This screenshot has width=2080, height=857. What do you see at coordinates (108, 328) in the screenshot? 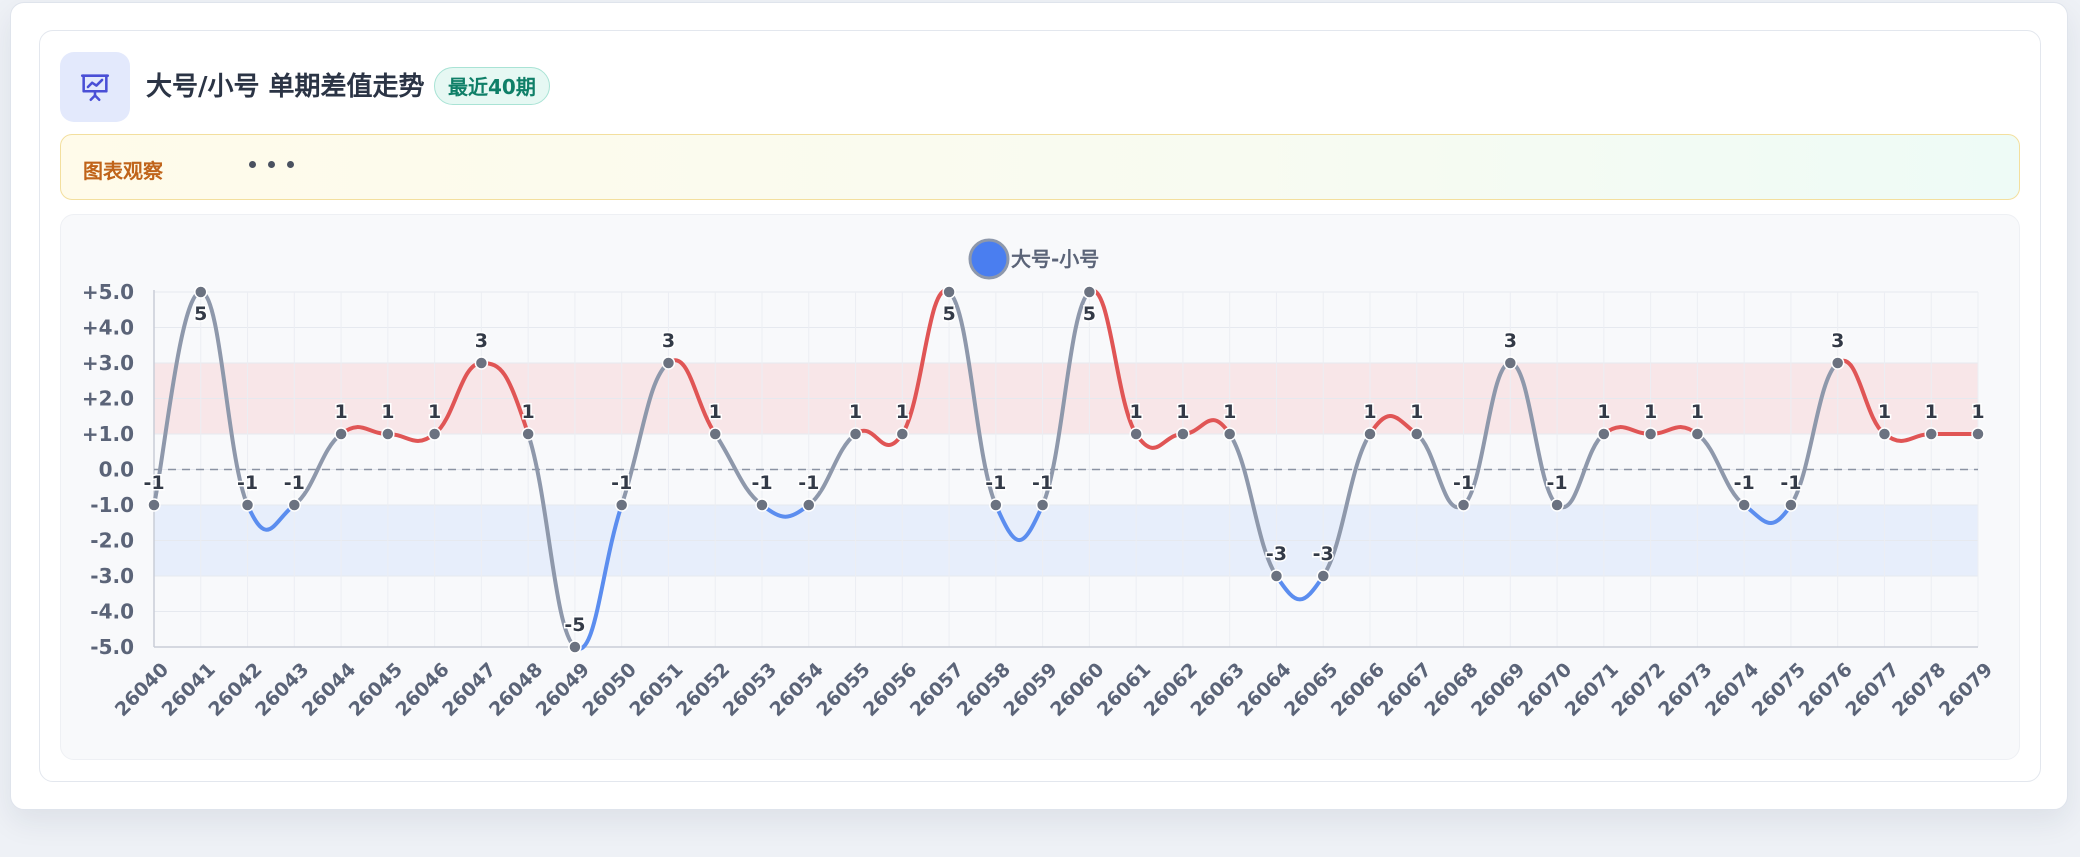
I see `y-tick-label: +4.0` at bounding box center [108, 328].